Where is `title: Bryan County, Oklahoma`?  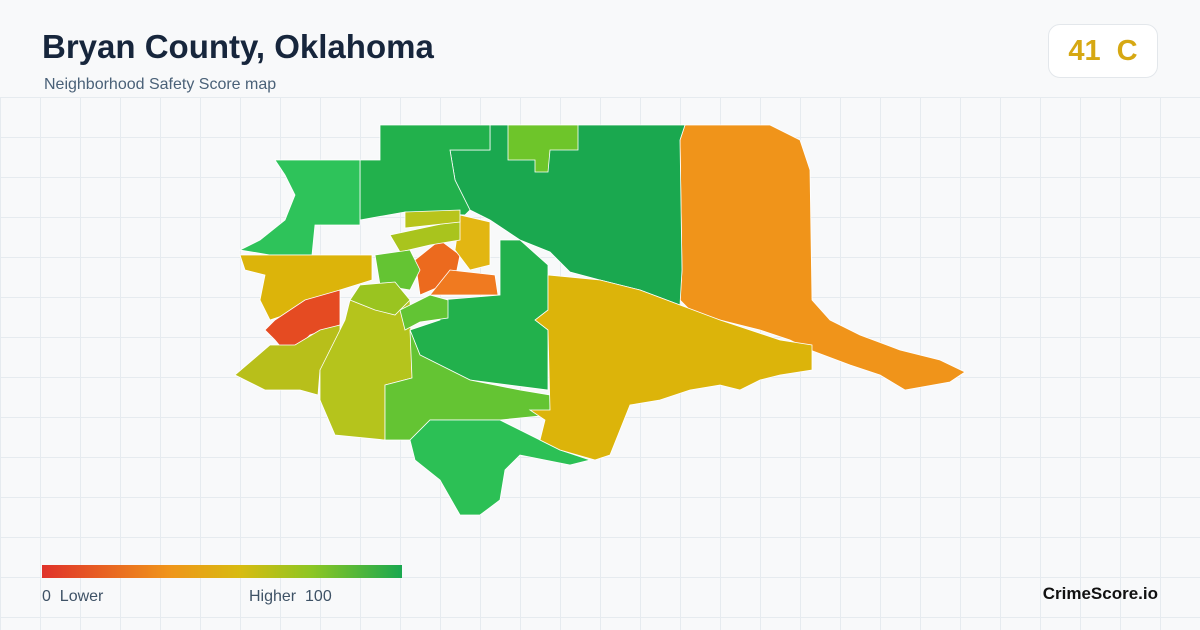 title: Bryan County, Oklahoma is located at coordinates (238, 46).